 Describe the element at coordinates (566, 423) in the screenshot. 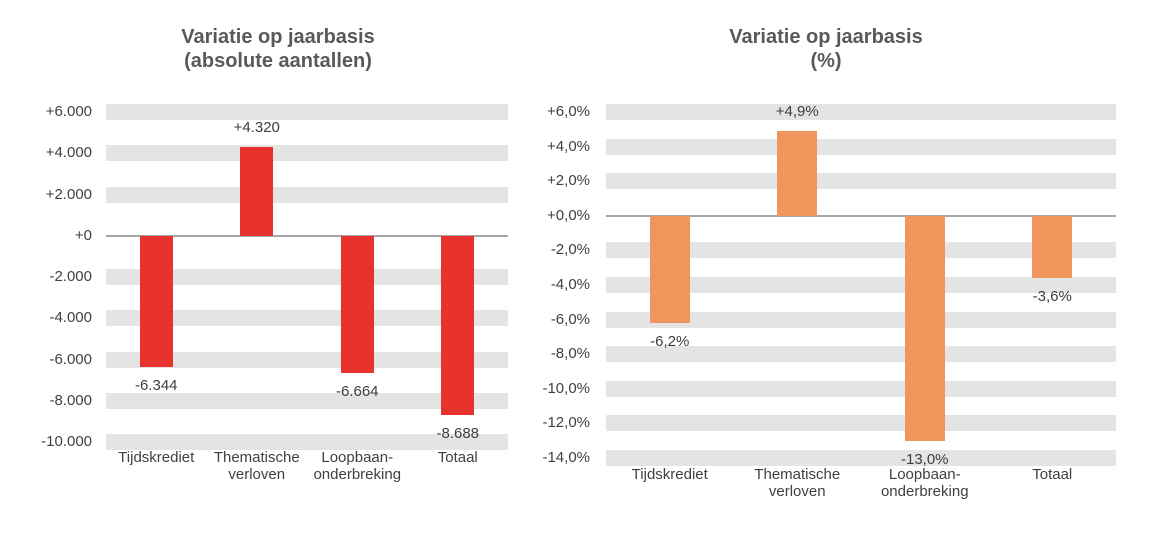

I see `y-axis-tick-label: -12,0%` at that location.